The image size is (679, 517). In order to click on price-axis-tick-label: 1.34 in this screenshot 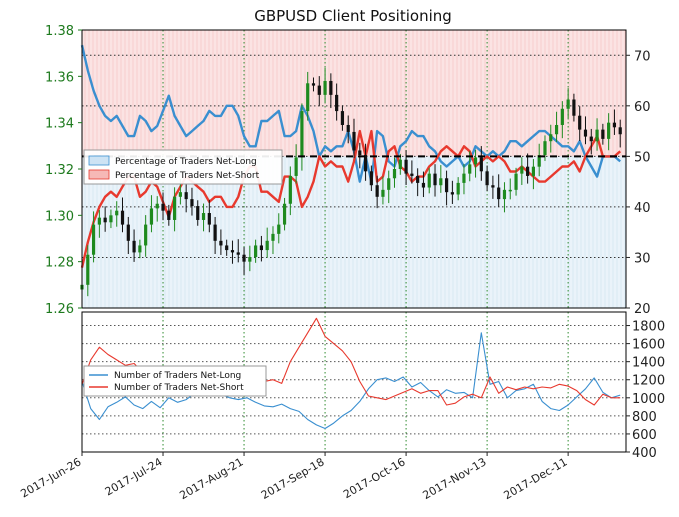, I will do `click(59, 124)`.